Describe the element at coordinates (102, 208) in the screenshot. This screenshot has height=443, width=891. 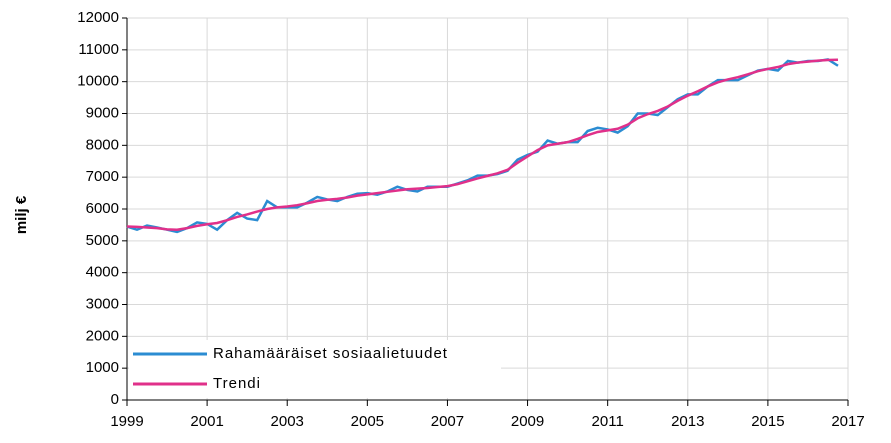
I see `y-tick-label: 6000` at that location.